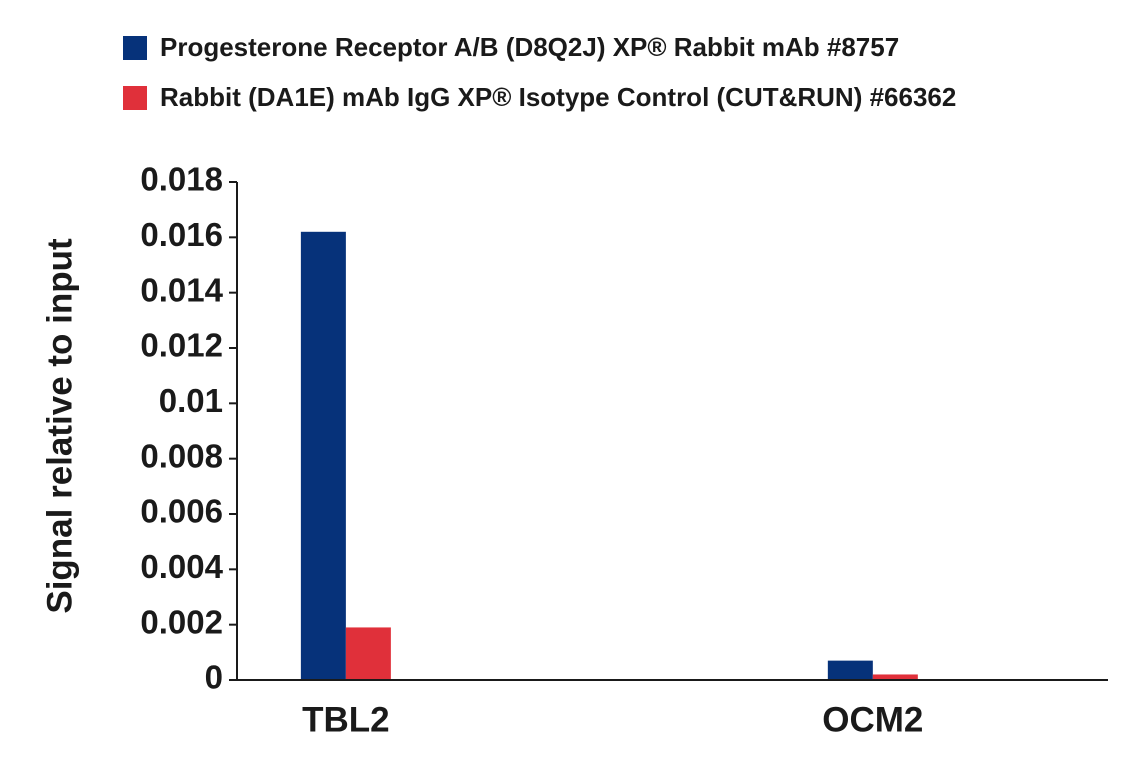 This screenshot has height=768, width=1141. What do you see at coordinates (181, 179) in the screenshot?
I see `y-tick-label: 0.018` at bounding box center [181, 179].